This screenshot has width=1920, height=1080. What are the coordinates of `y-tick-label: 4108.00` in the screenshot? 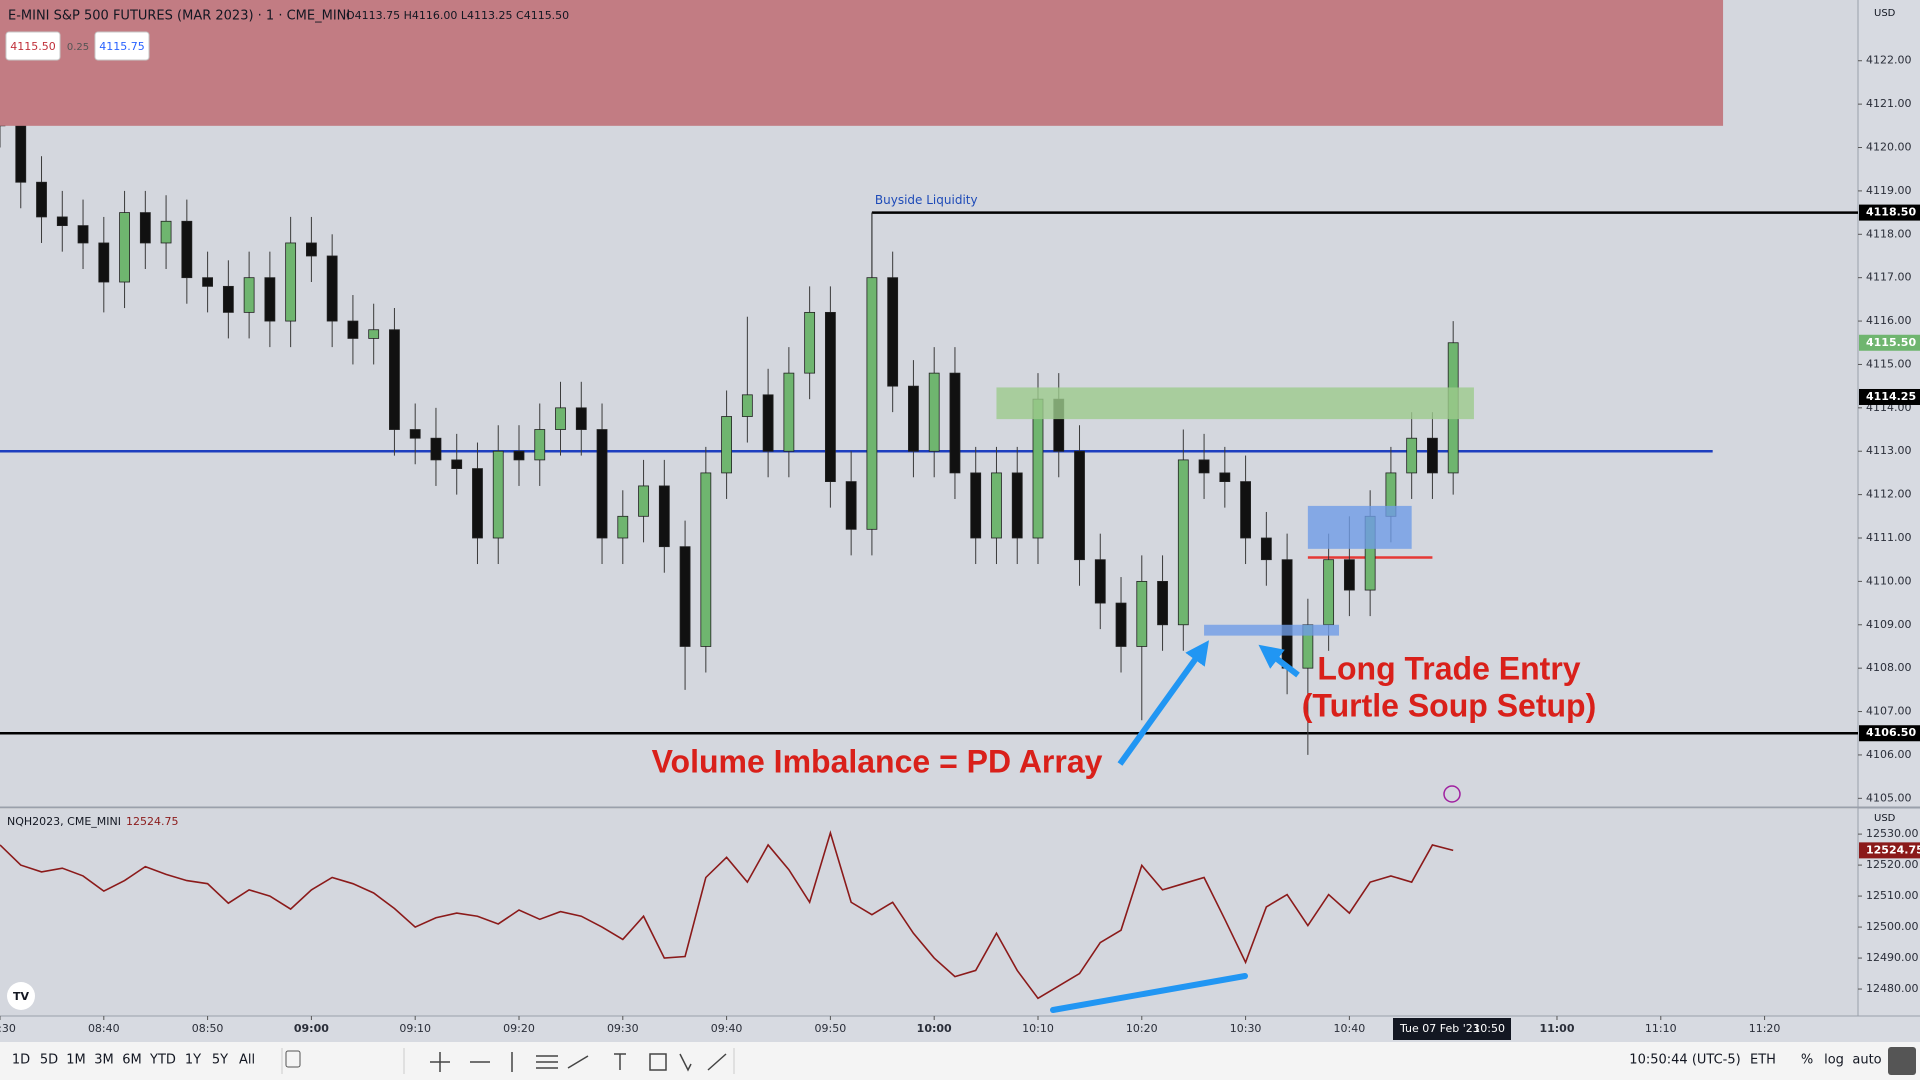 It's located at (1889, 667).